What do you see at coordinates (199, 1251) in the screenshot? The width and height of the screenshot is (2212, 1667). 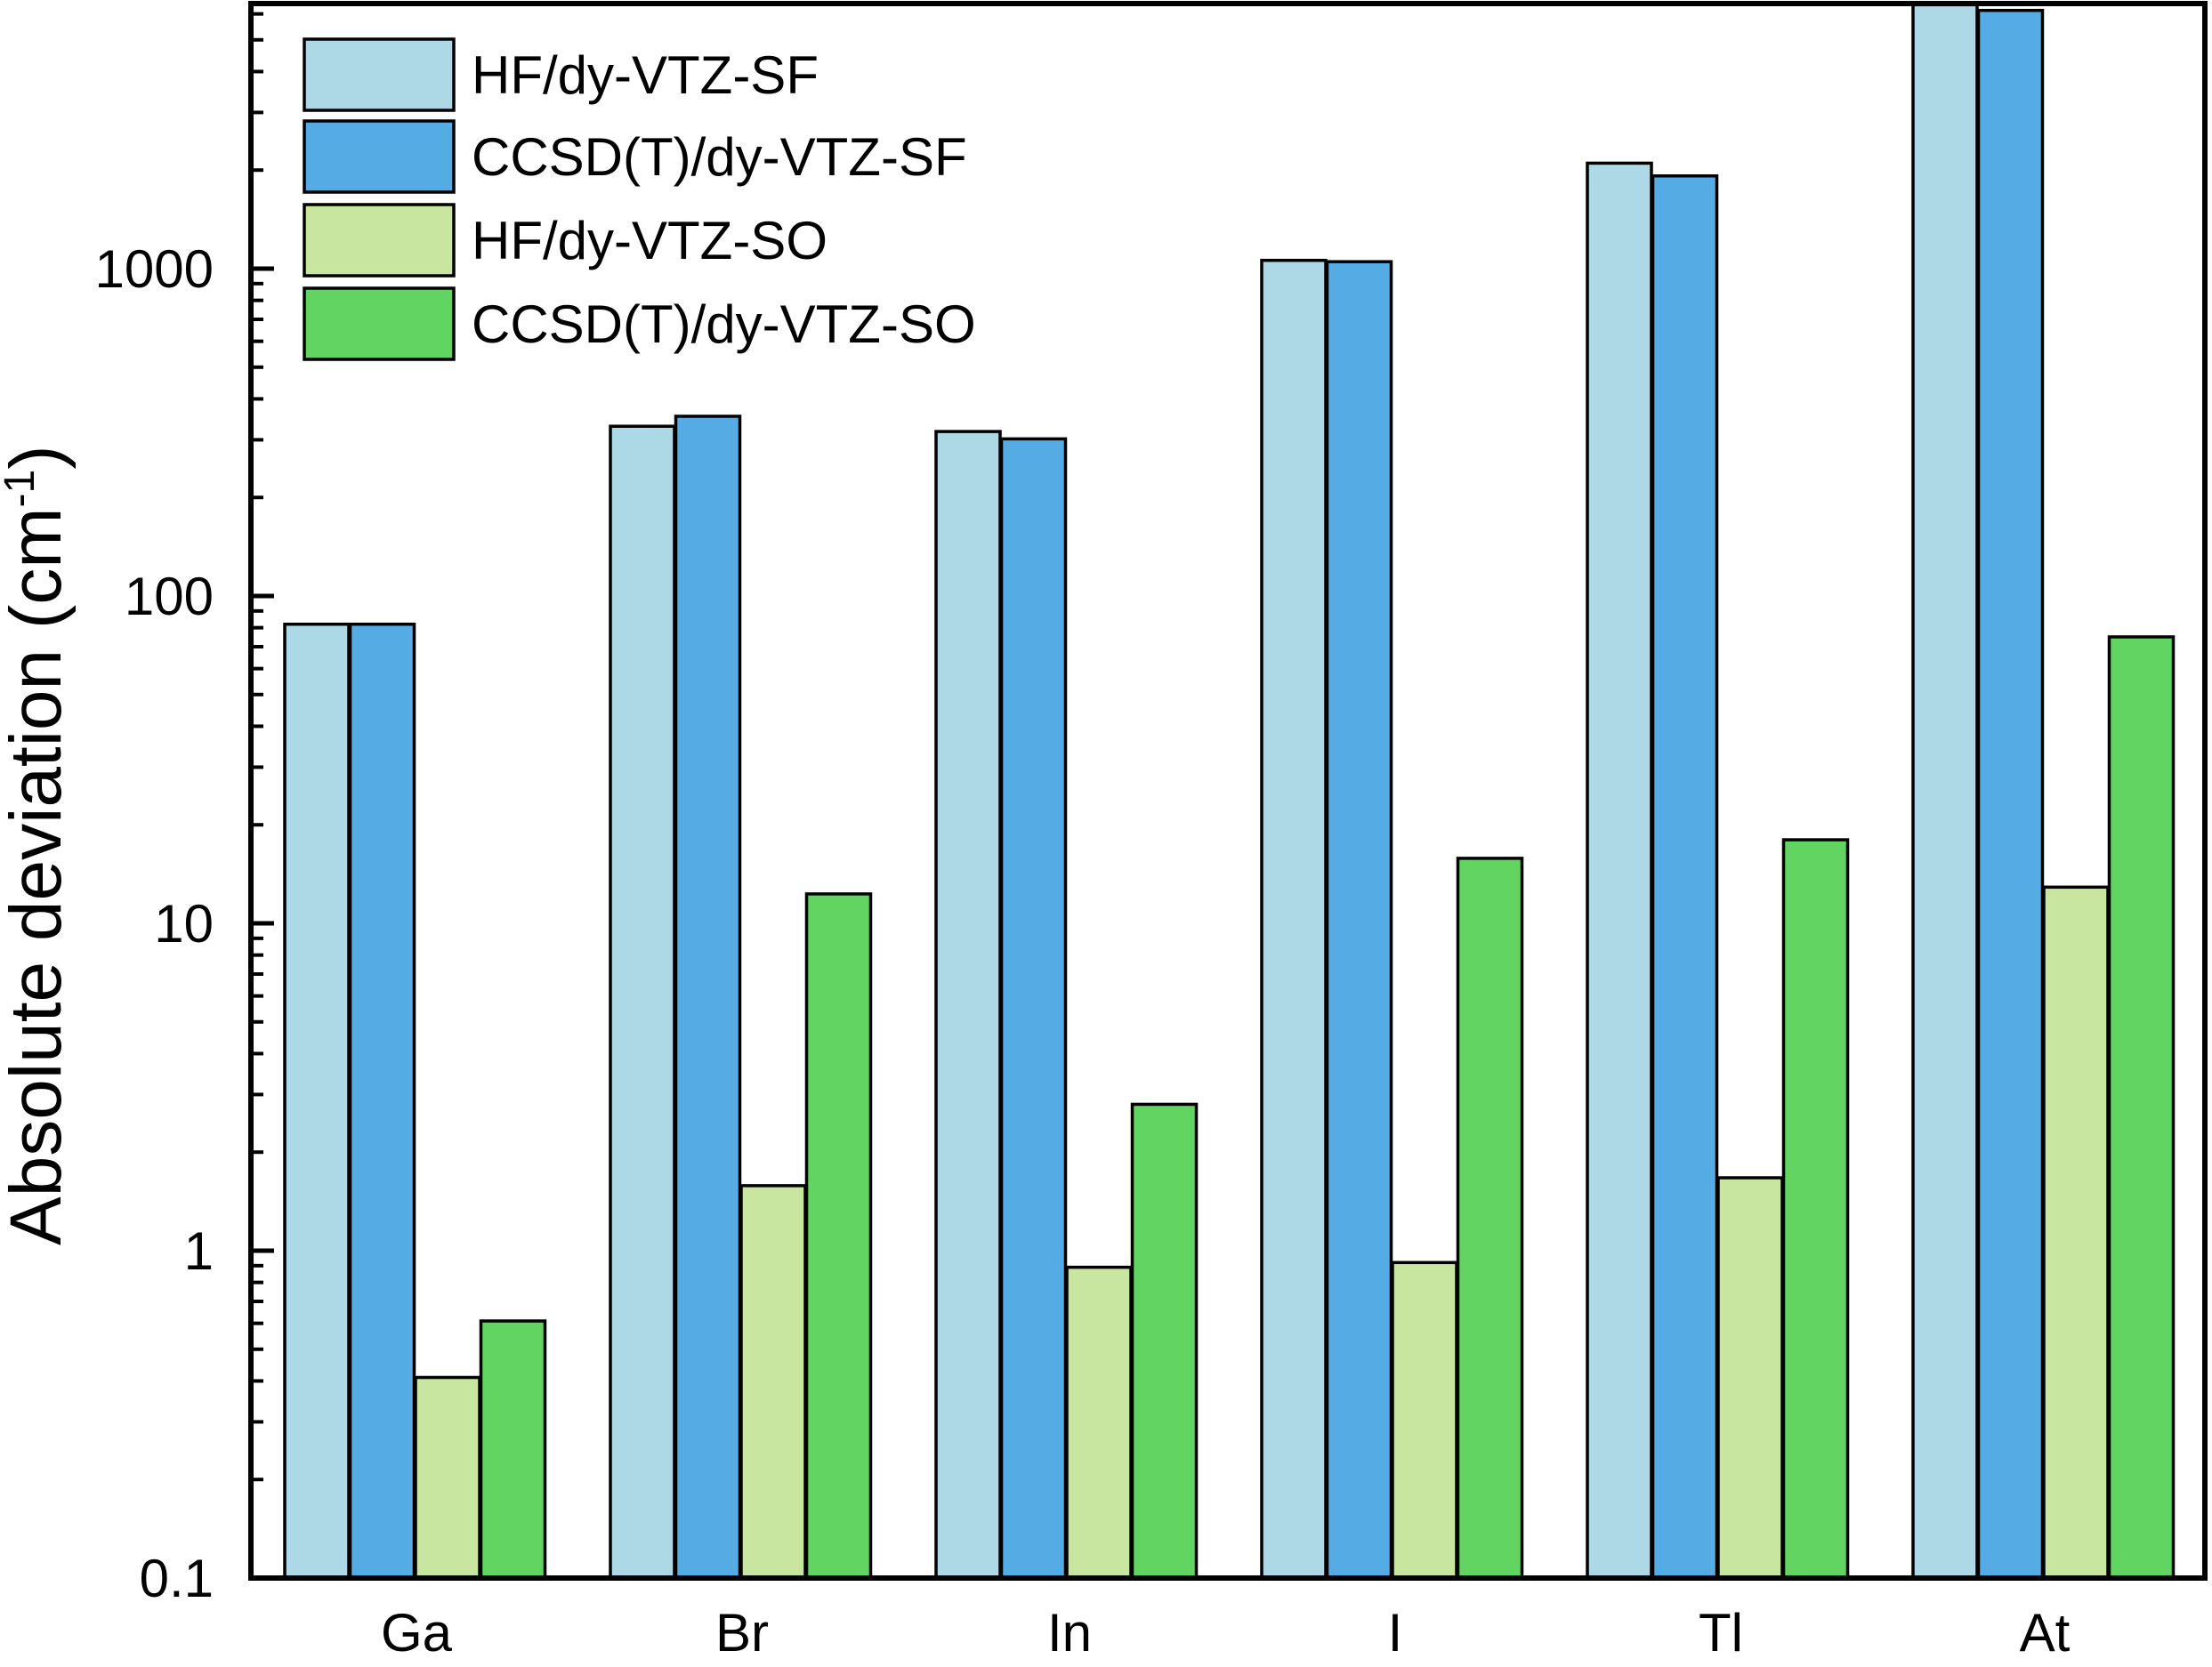 I see `y-tick-label: 1` at bounding box center [199, 1251].